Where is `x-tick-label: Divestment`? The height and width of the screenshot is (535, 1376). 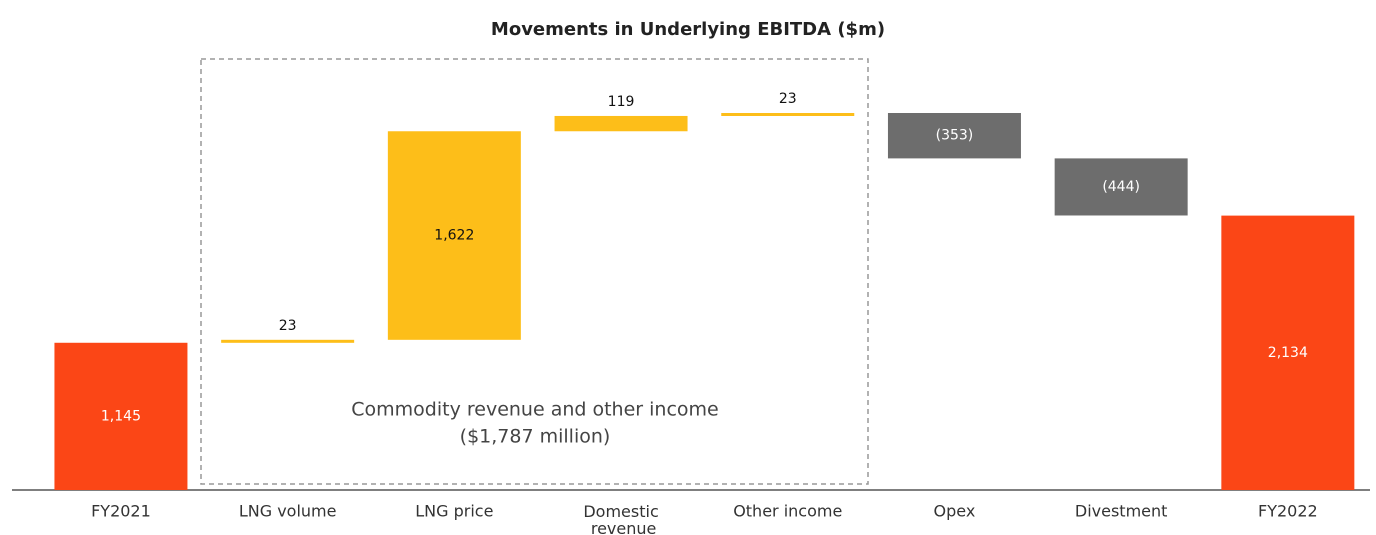 x-tick-label: Divestment is located at coordinates (1121, 511).